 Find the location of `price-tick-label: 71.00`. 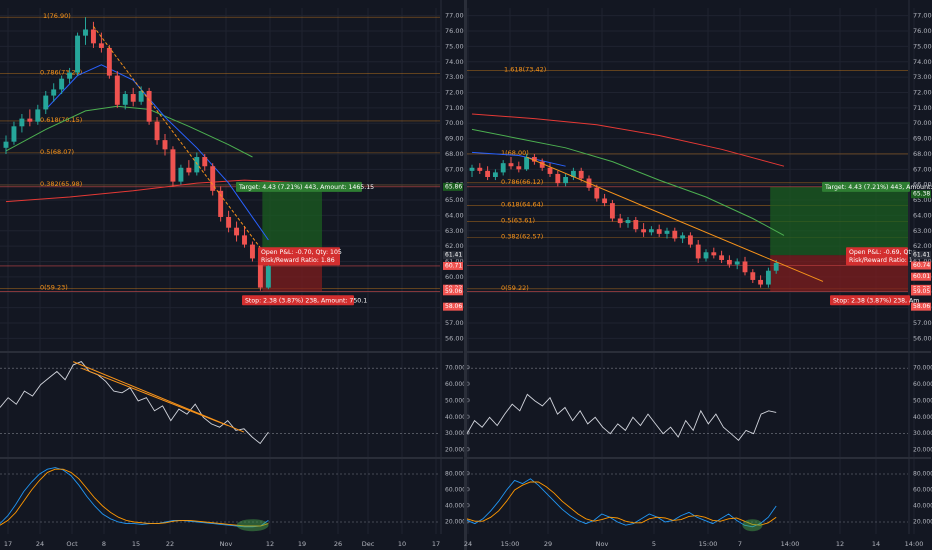

price-tick-label: 71.00 is located at coordinates (454, 108).